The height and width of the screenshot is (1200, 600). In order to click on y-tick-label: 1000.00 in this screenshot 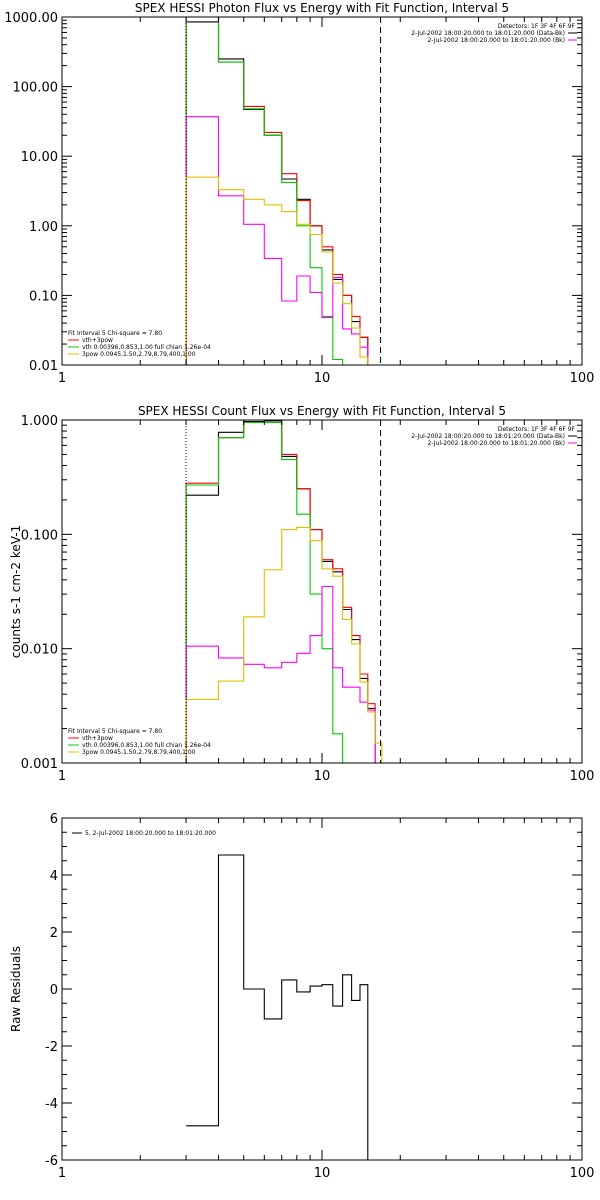, I will do `click(31, 18)`.